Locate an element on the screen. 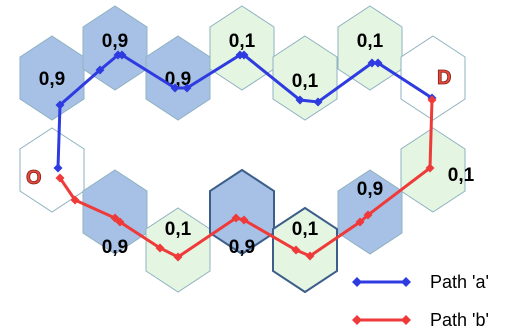 The height and width of the screenshot is (333, 523). legend-marker-path-b-start is located at coordinates (357, 320).